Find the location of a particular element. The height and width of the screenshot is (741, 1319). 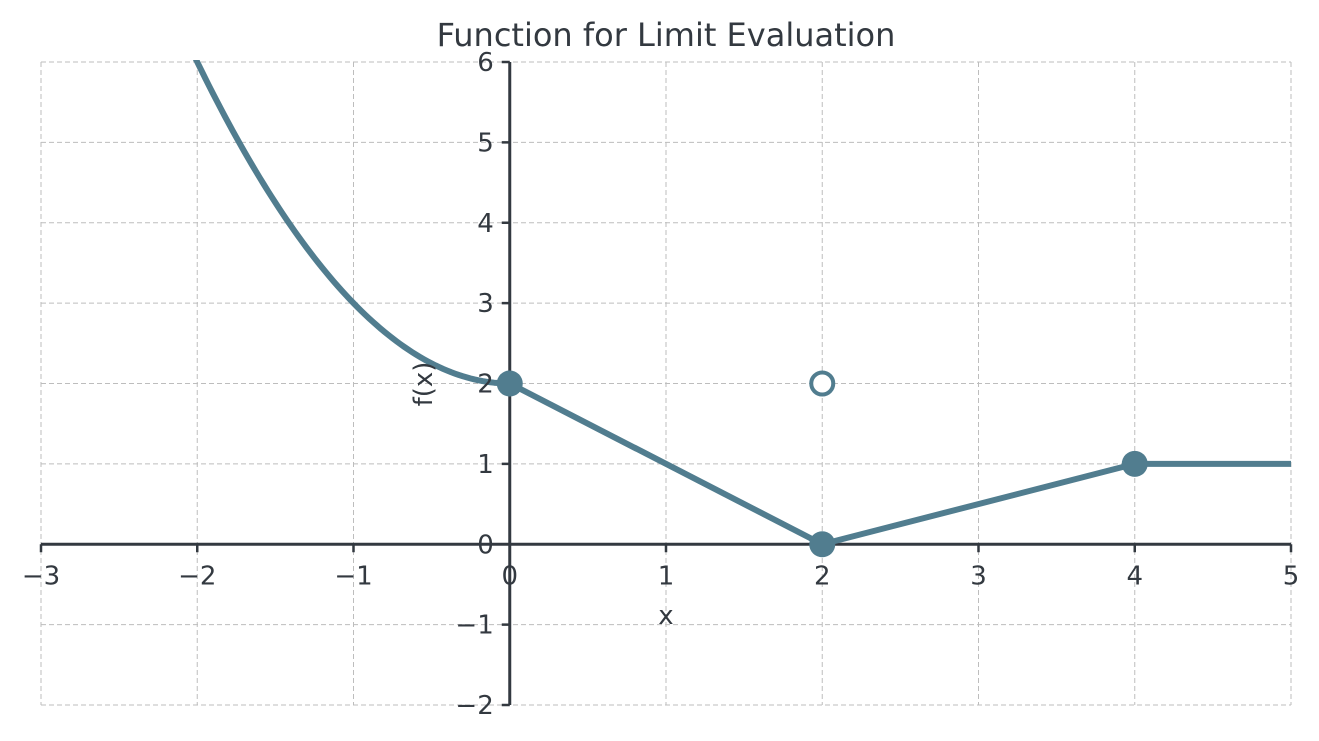

y-tick-label: 0 is located at coordinates (485, 545).